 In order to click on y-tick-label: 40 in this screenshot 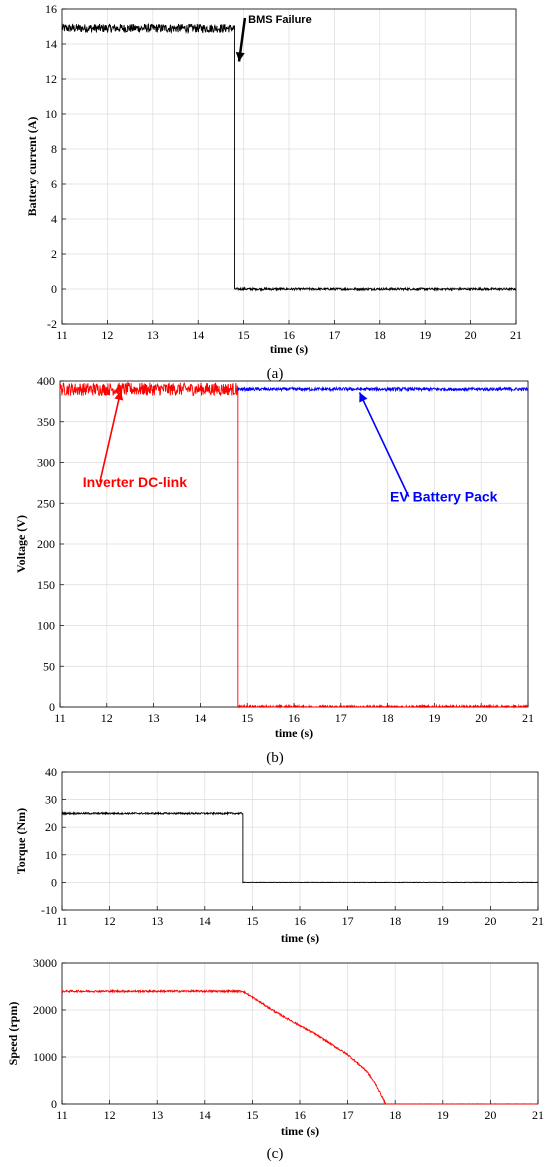, I will do `click(51, 772)`.